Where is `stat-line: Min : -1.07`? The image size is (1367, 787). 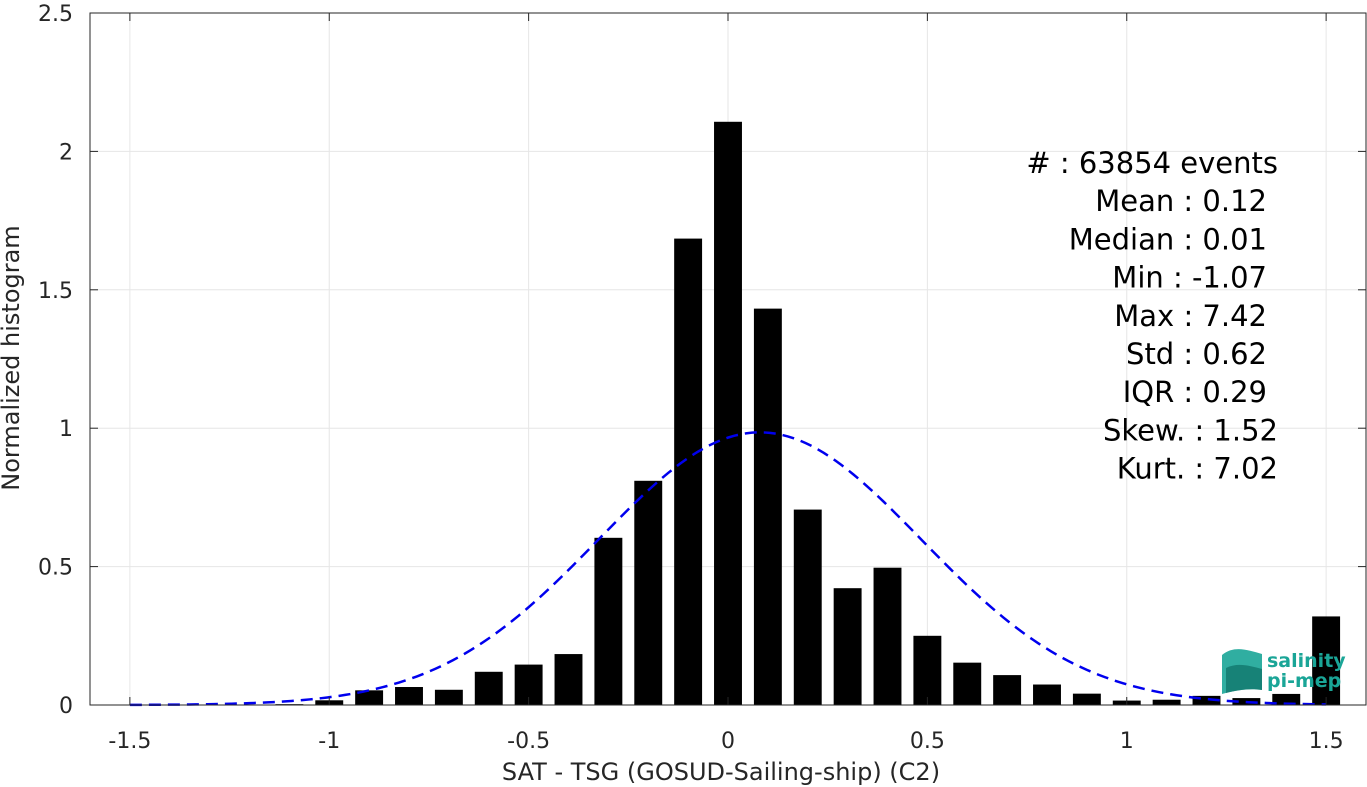
stat-line: Min : -1.07 is located at coordinates (1189, 278).